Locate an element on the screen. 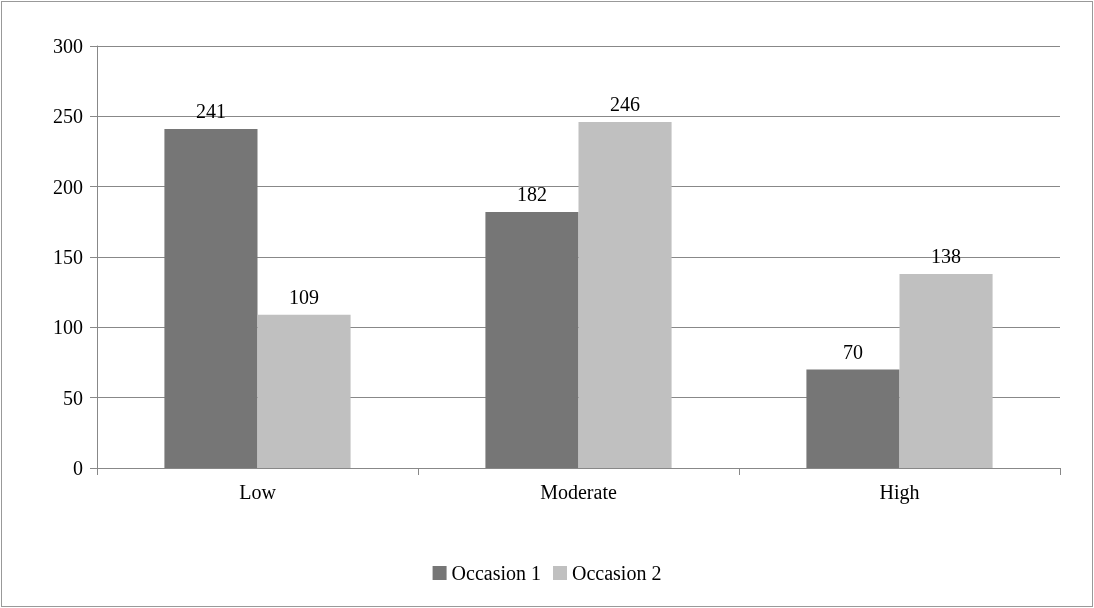 Image resolution: width=1094 pixels, height=608 pixels. y-tick-label: 100 is located at coordinates (68, 327).